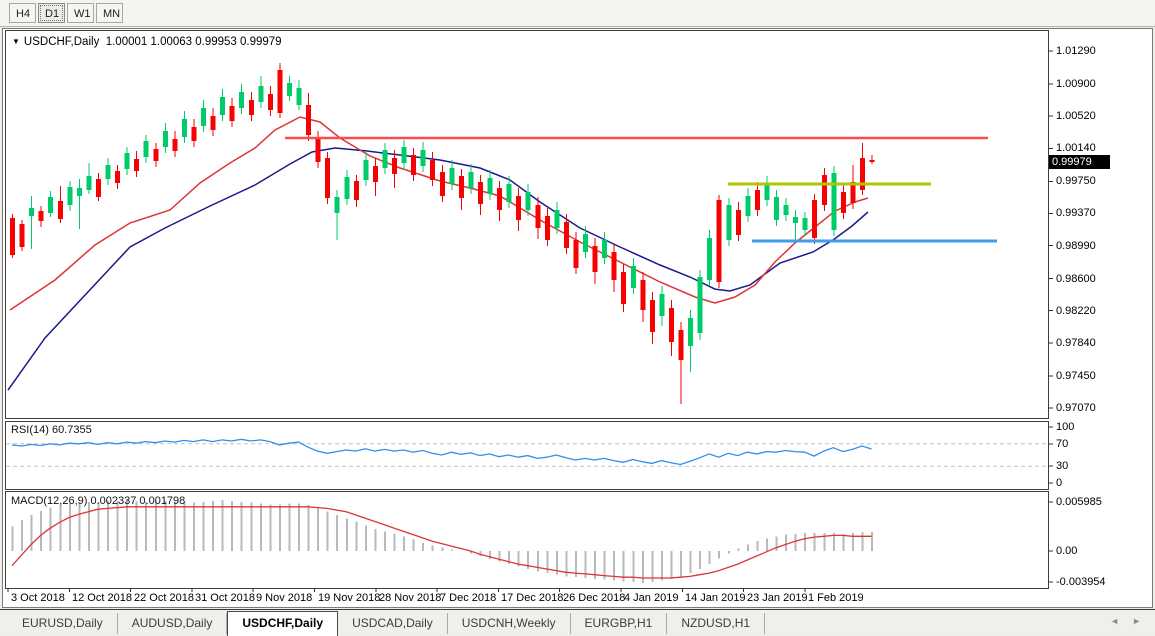  I want to click on chart-ohlc-values: 1.00001 1.00063 0.99953 0.99979, so click(193, 42).